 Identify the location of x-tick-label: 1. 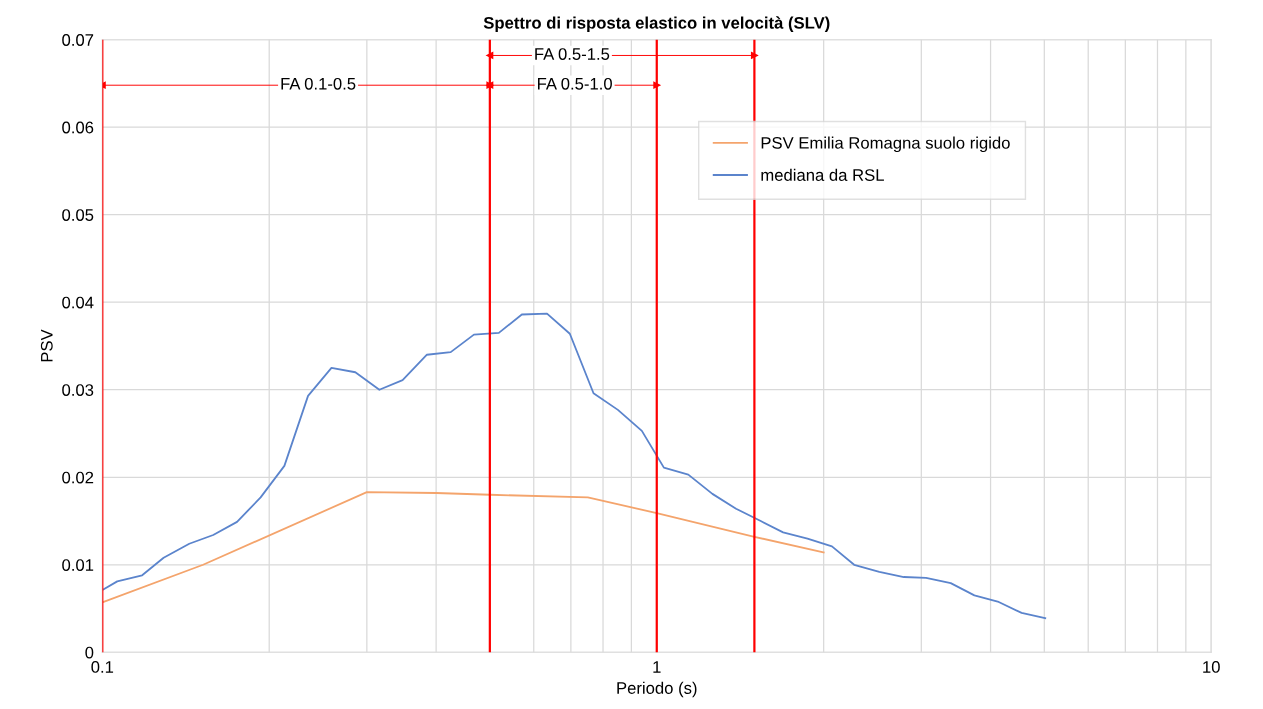
(657, 667).